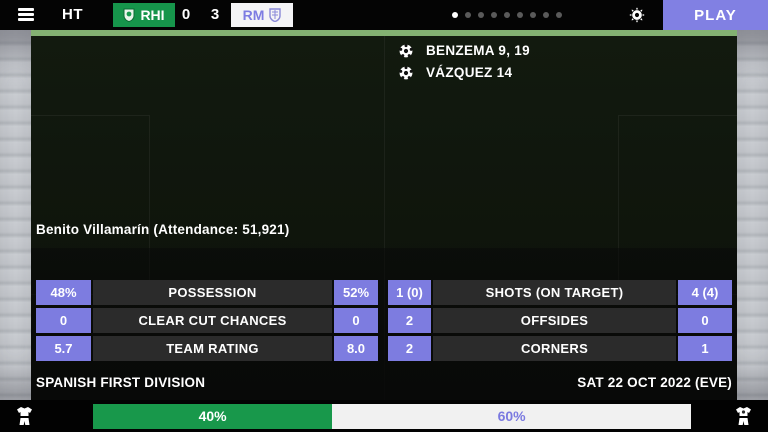  What do you see at coordinates (384, 33) in the screenshot?
I see `touchline-strip` at bounding box center [384, 33].